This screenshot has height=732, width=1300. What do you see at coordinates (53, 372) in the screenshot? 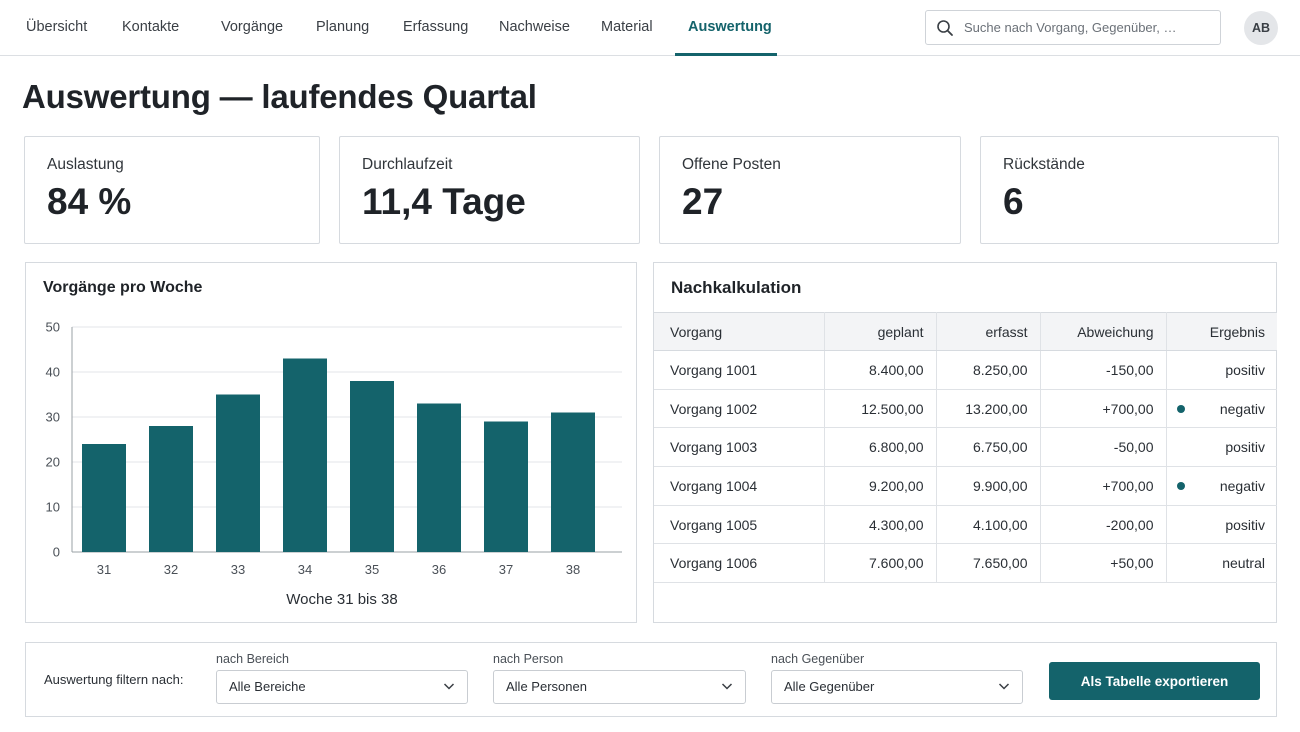
I see `y-tick-label: 40` at bounding box center [53, 372].